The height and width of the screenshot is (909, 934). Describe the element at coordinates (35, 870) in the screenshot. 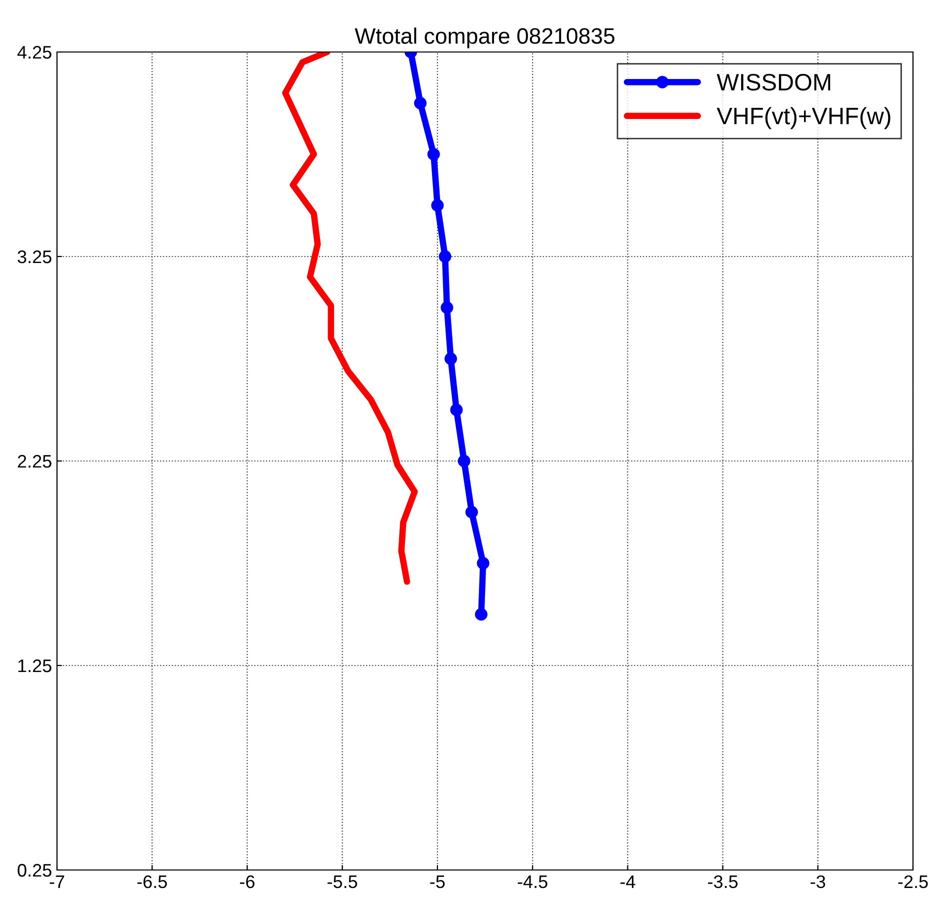

I see `y-tick-label: 0.25` at that location.